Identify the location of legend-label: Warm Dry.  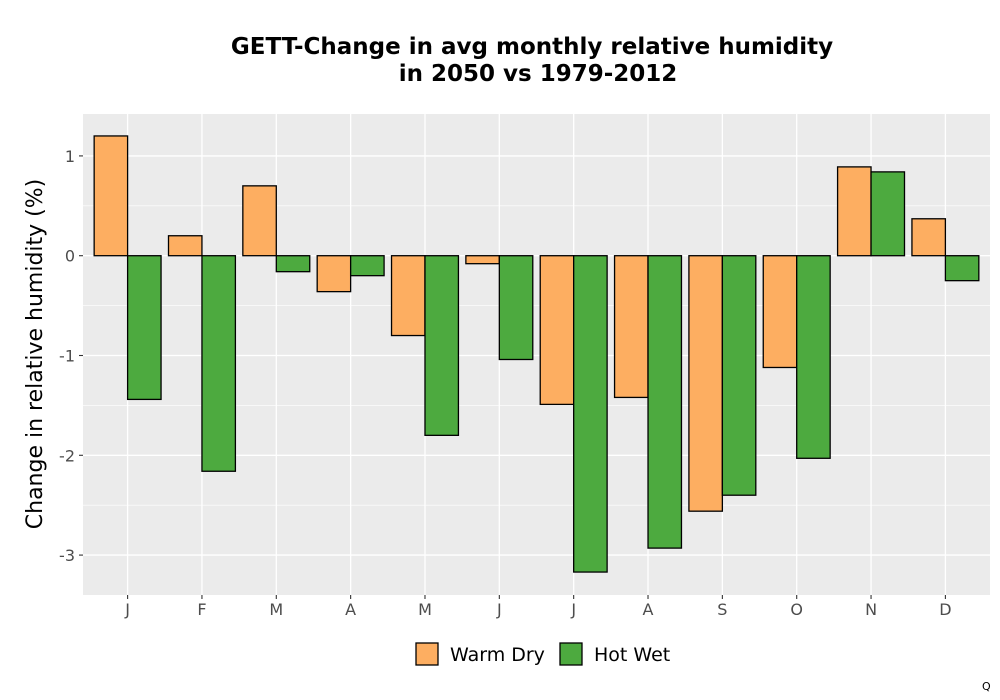
(497, 655).